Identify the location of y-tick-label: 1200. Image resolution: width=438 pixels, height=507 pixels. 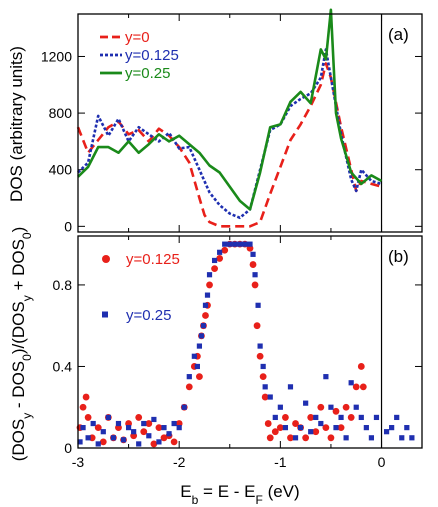
(56, 56).